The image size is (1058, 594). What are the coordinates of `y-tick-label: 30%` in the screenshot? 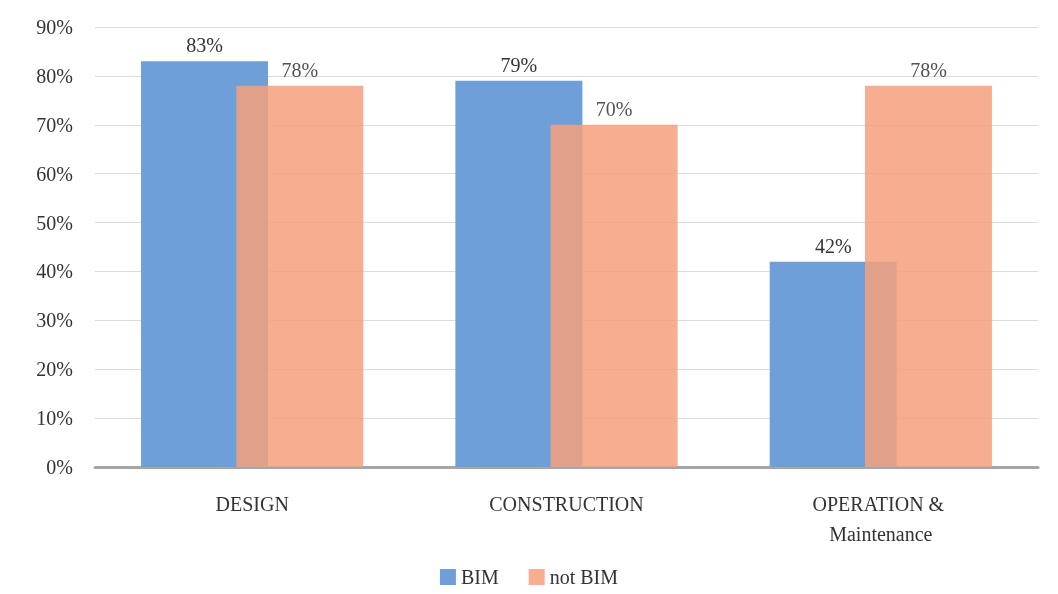 It's located at (54, 320).